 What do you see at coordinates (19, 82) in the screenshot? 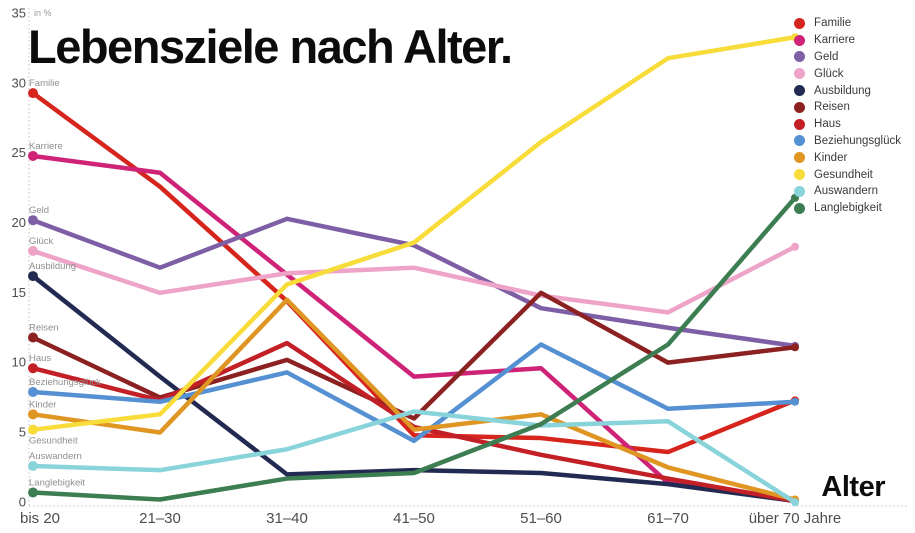
I see `y-tick-label: 30` at bounding box center [19, 82].